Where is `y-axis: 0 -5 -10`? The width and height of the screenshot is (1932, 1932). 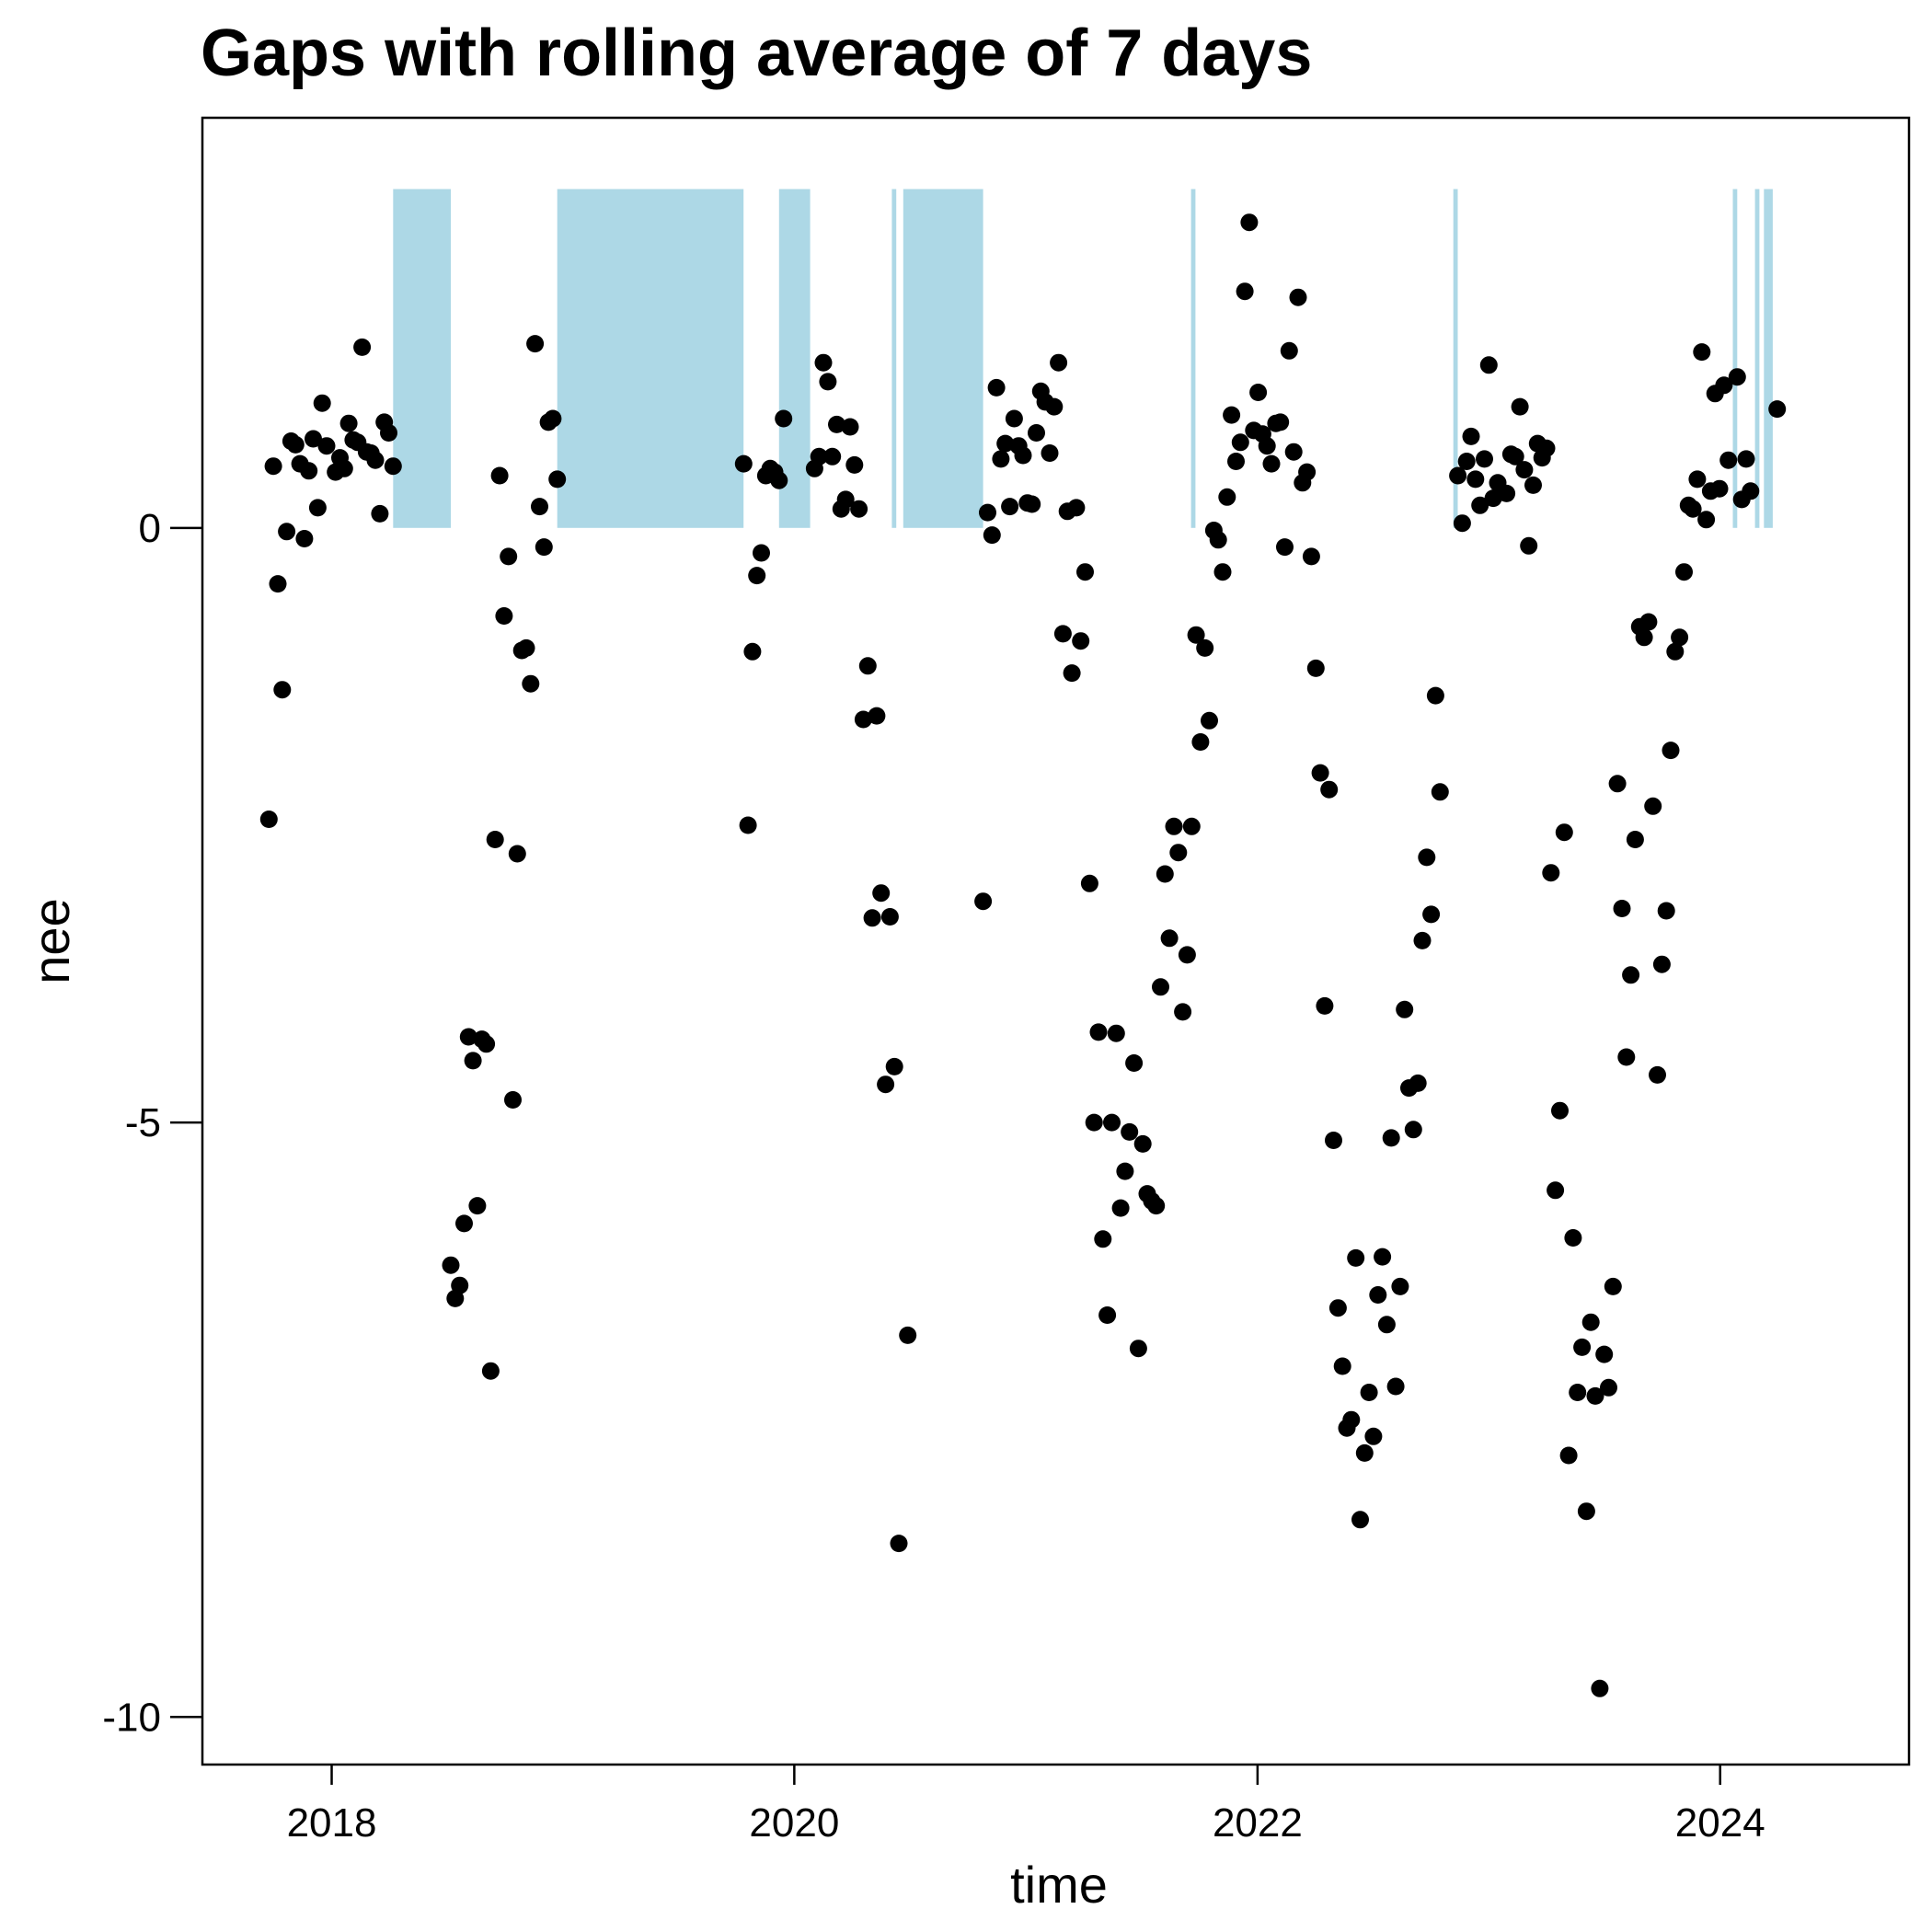 y-axis: 0 -5 -10 is located at coordinates (152, 1123).